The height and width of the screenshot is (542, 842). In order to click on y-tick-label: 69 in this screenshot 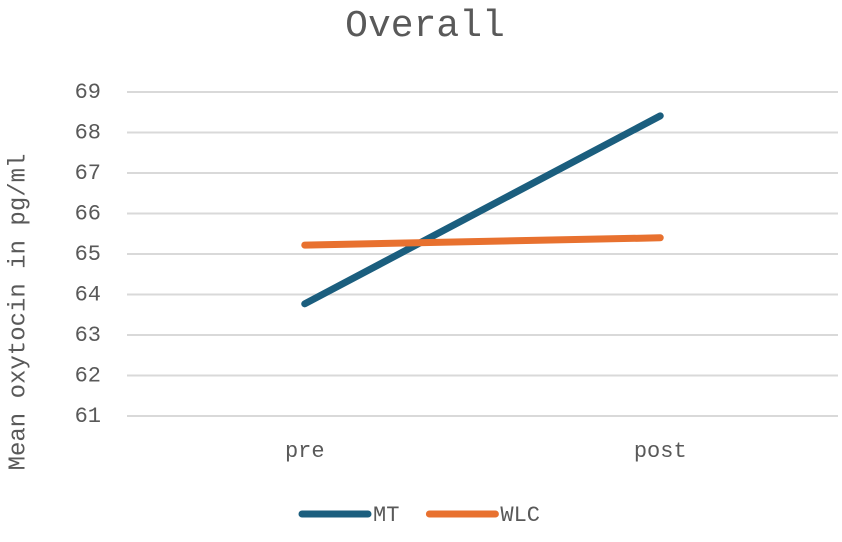, I will do `click(88, 92)`.